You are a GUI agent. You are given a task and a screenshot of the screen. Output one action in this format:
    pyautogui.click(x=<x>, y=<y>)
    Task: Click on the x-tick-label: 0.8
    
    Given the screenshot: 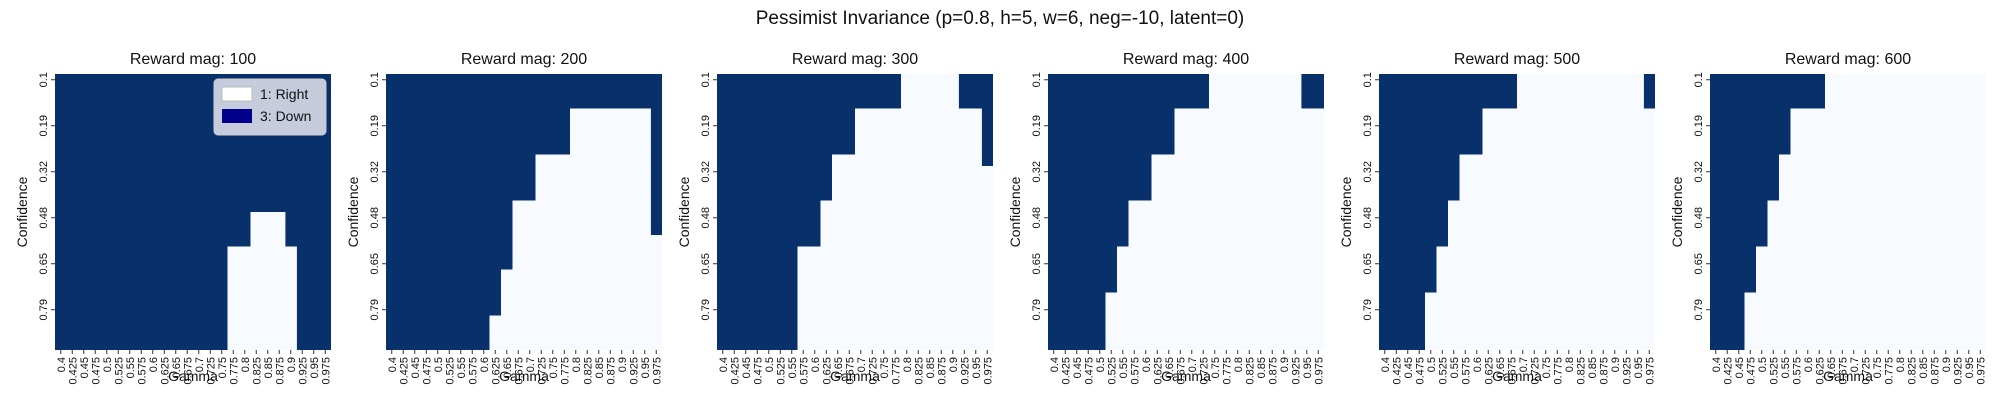 What is the action you would take?
    pyautogui.click(x=1901, y=364)
    